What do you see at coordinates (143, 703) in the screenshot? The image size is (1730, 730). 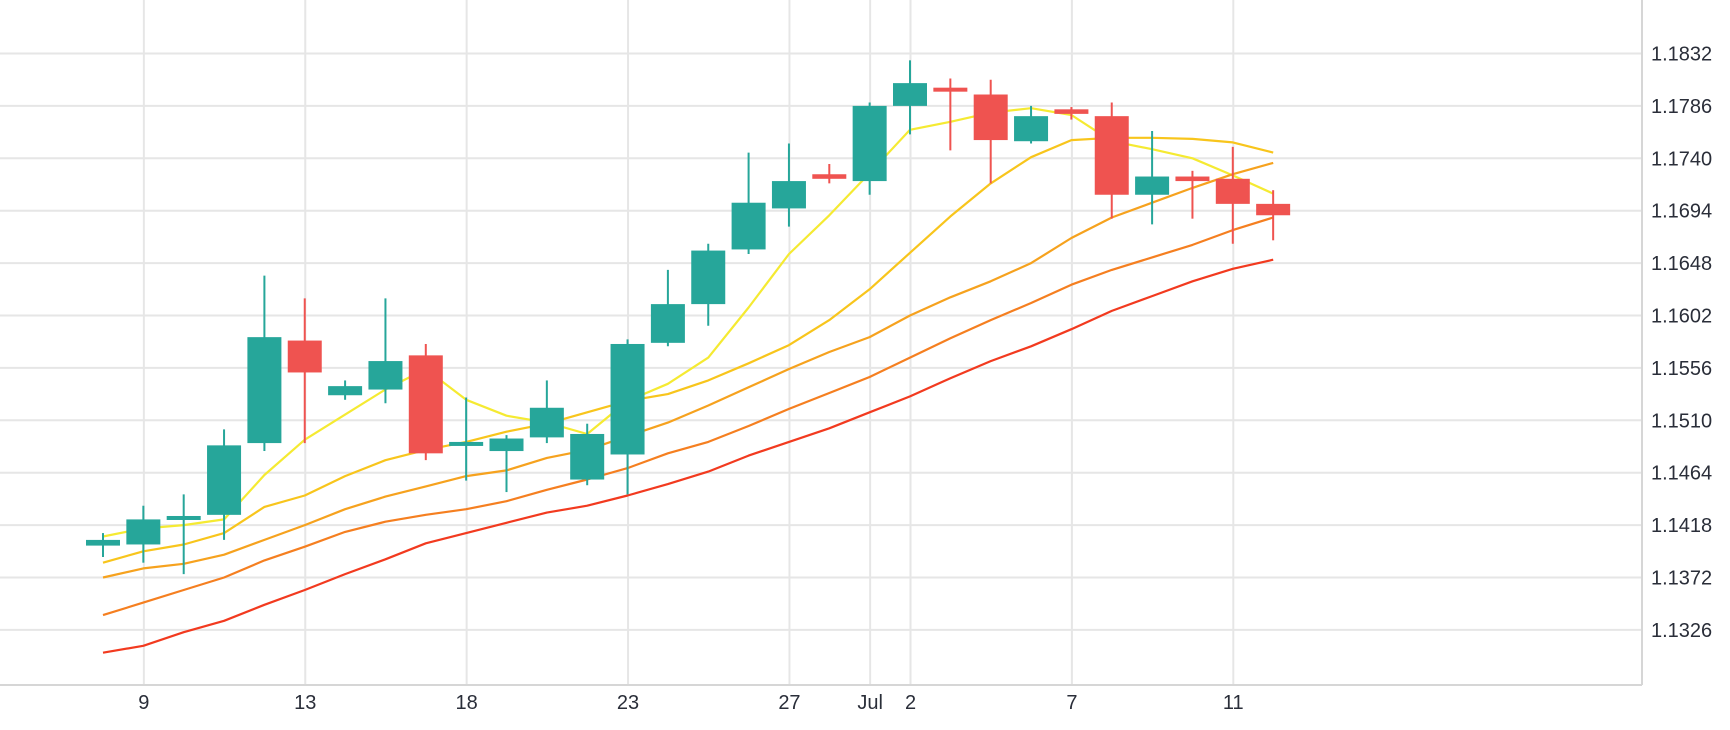 I see `x-tick-label: 9` at bounding box center [143, 703].